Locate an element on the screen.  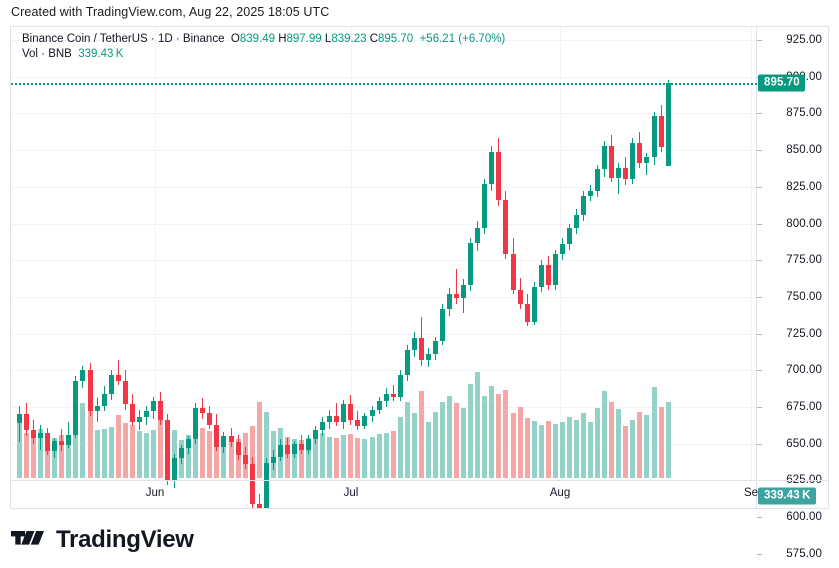
price-tick-label: 650.00 is located at coordinates (804, 443).